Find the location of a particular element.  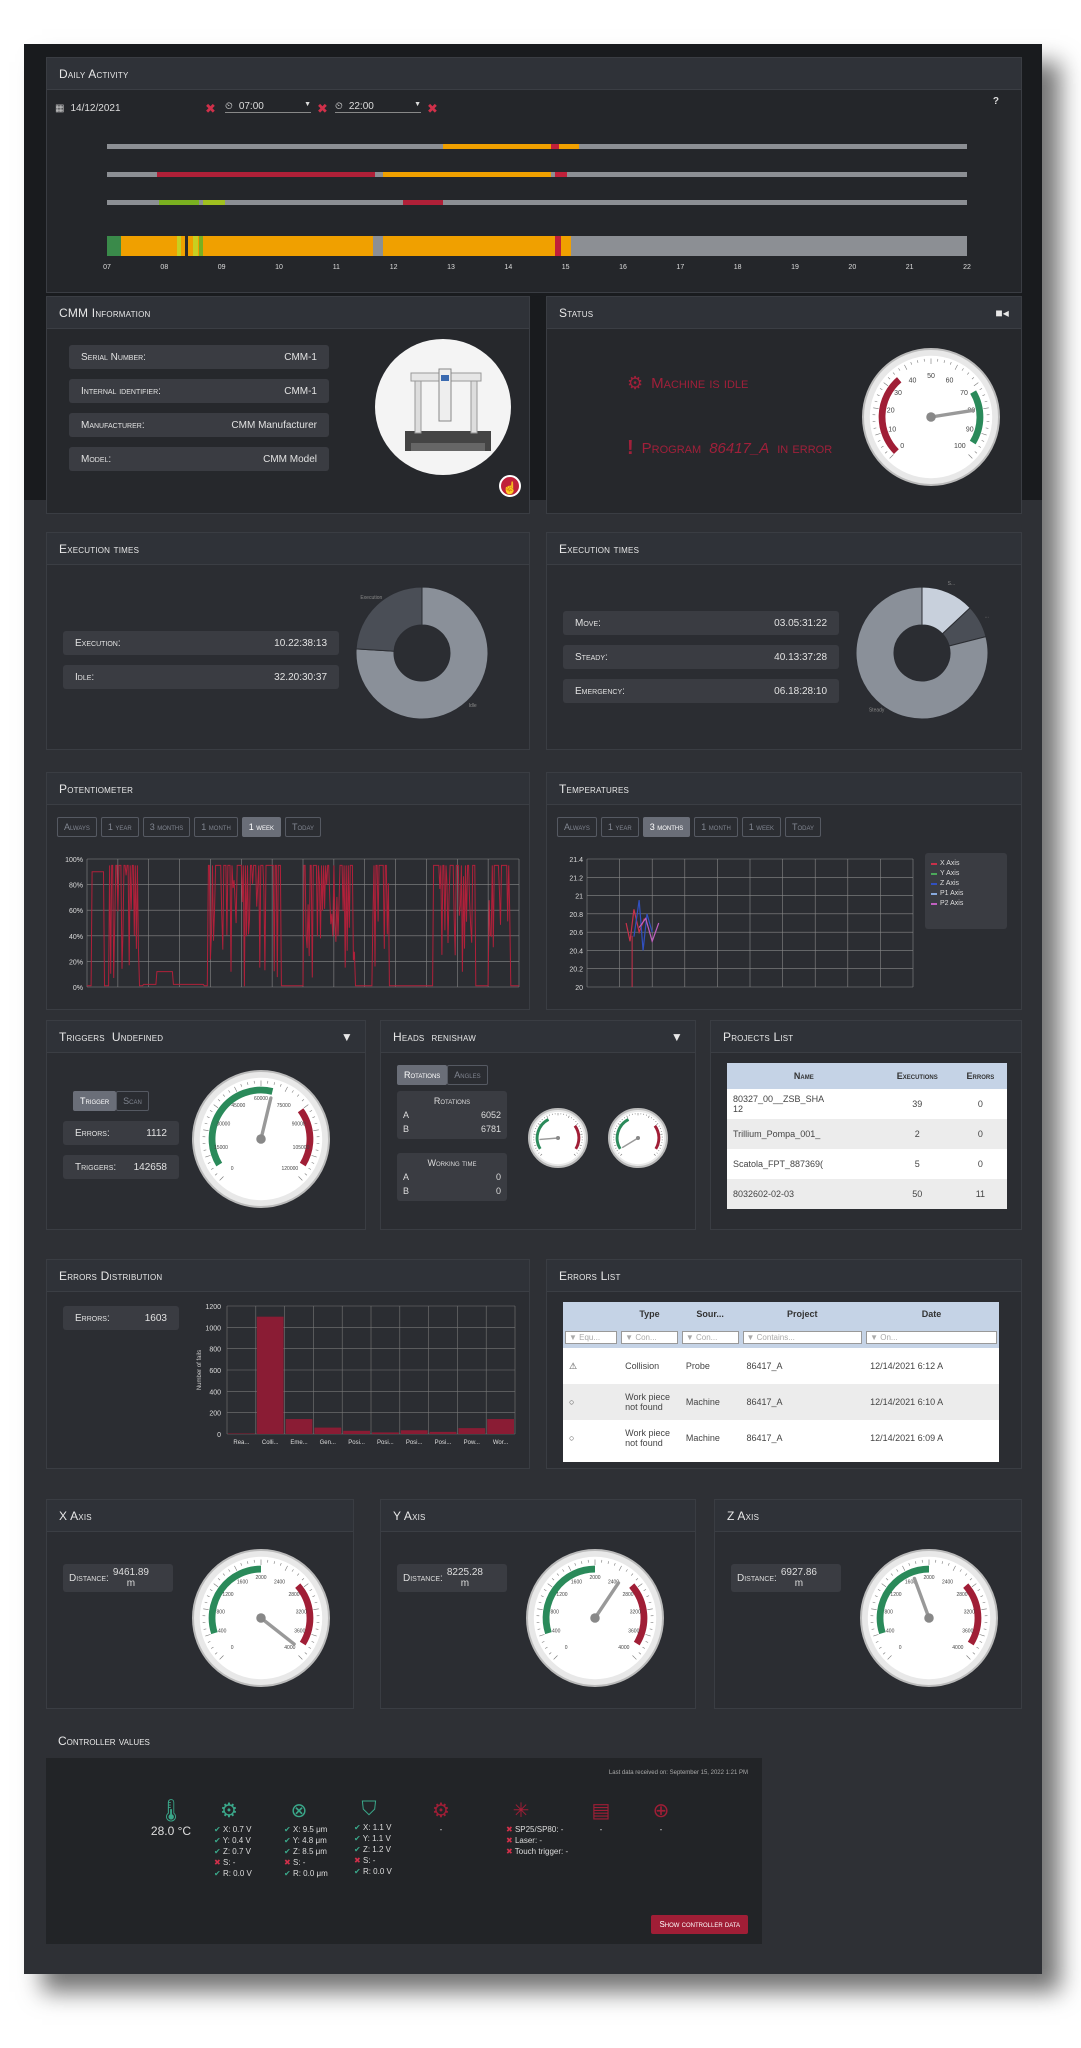

timeline-hour-label: 10 is located at coordinates (279, 267).